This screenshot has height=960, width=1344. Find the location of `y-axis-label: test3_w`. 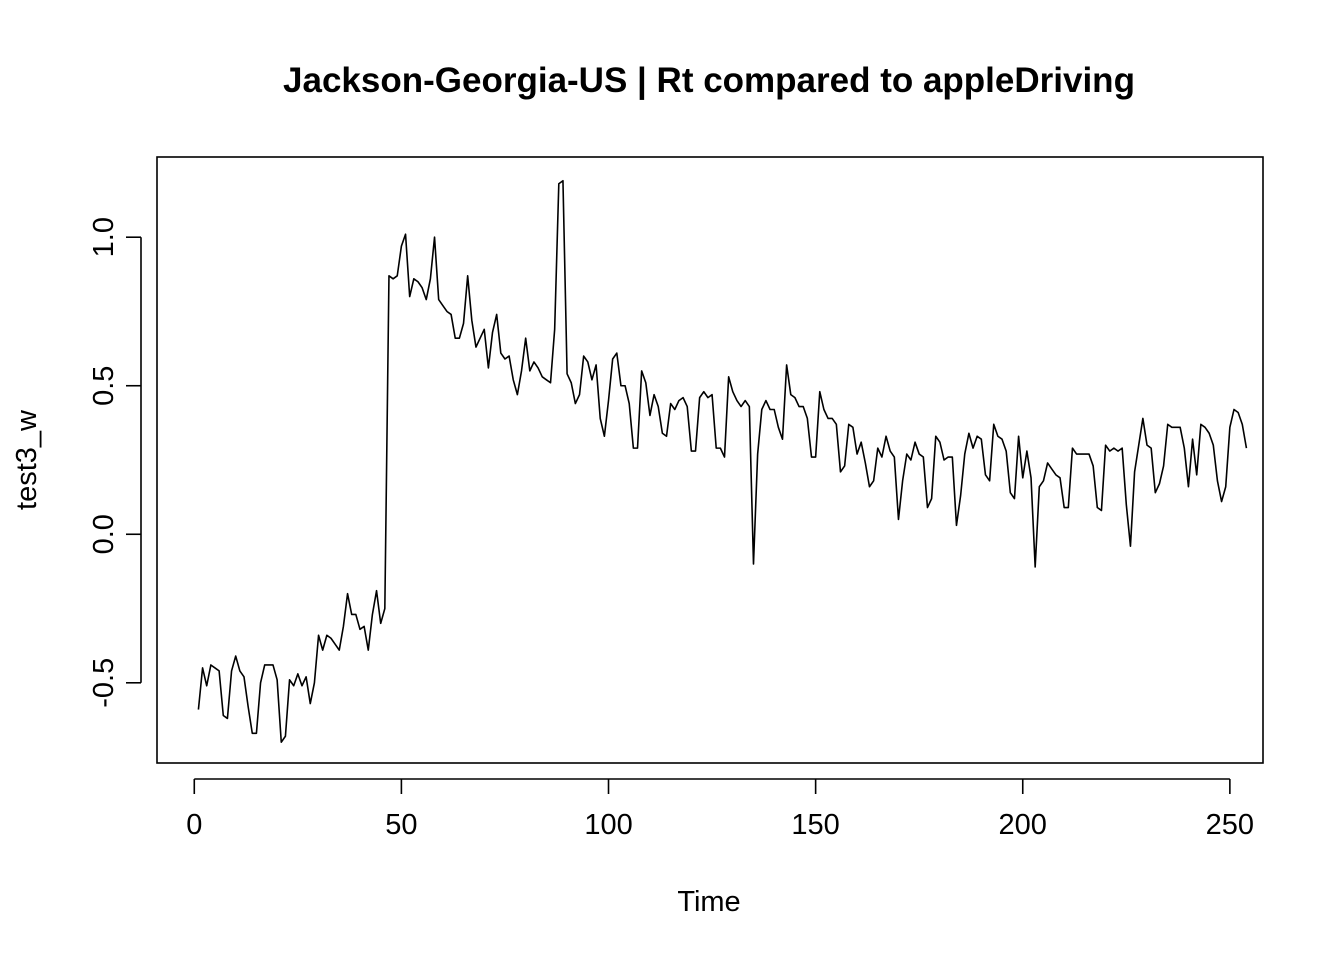

y-axis-label: test3_w is located at coordinates (27, 459).